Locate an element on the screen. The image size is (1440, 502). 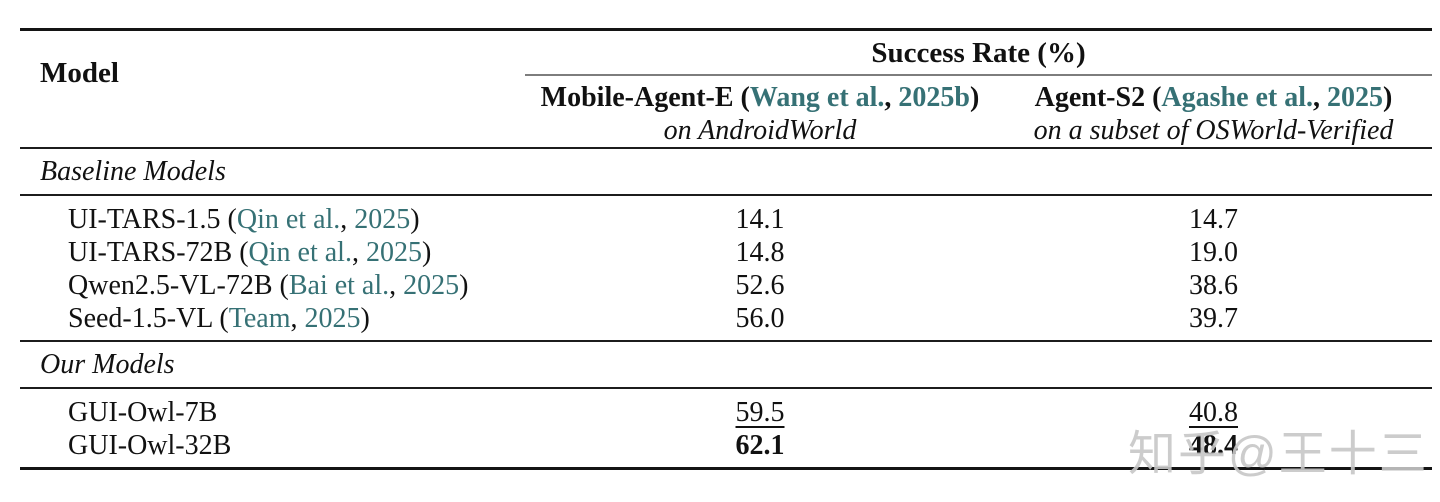
model-name: UI-TARS-72B (Qin et al., 2025) is located at coordinates (272, 252).